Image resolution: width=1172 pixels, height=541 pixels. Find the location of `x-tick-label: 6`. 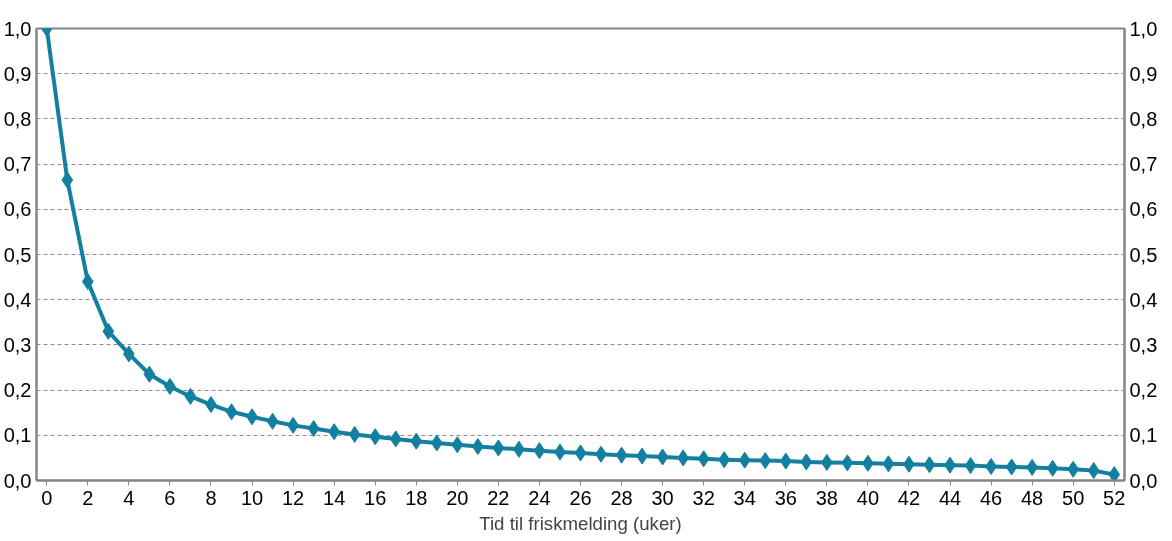

x-tick-label: 6 is located at coordinates (170, 497).